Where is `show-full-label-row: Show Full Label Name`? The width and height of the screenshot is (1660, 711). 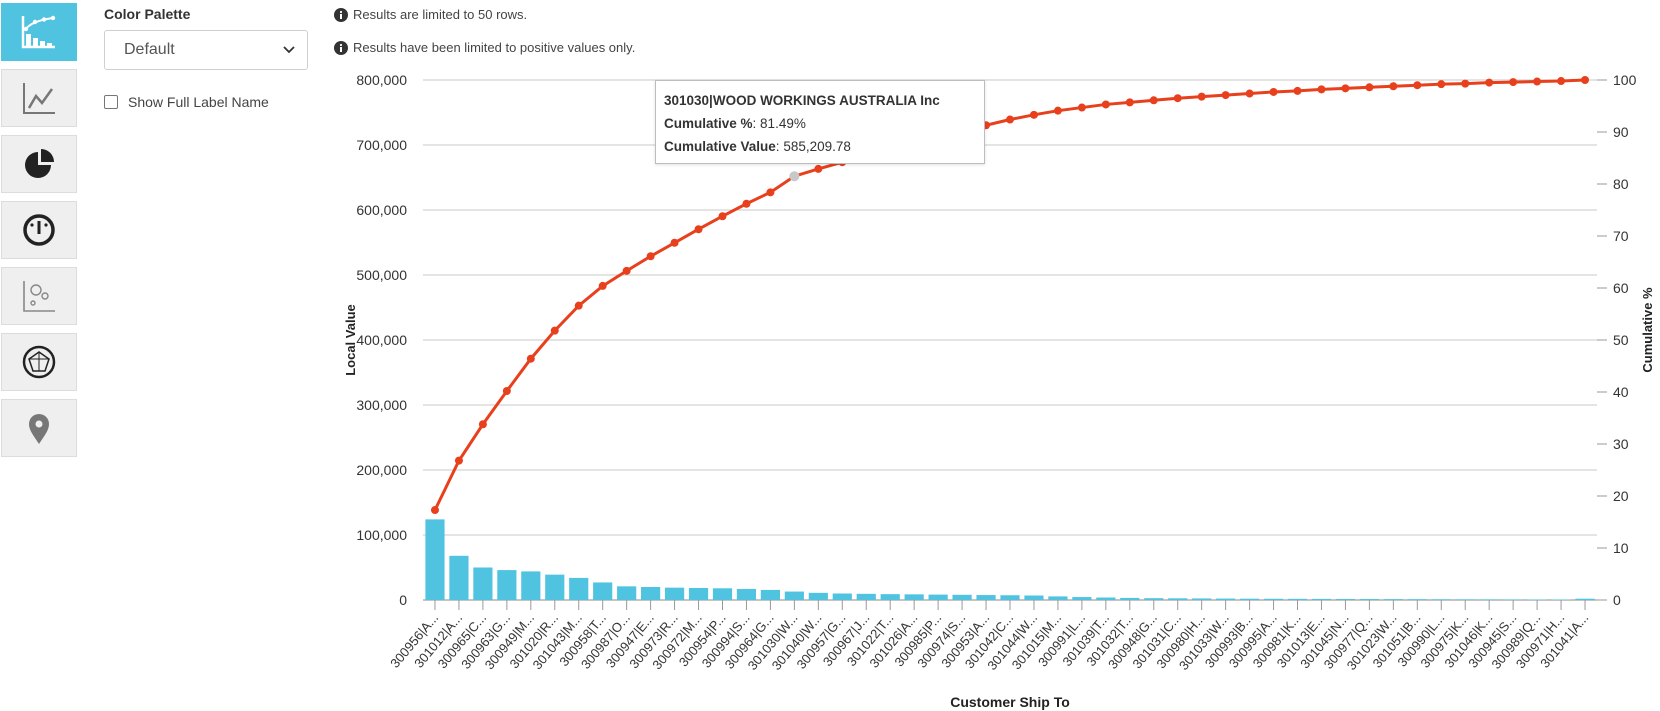 show-full-label-row: Show Full Label Name is located at coordinates (206, 102).